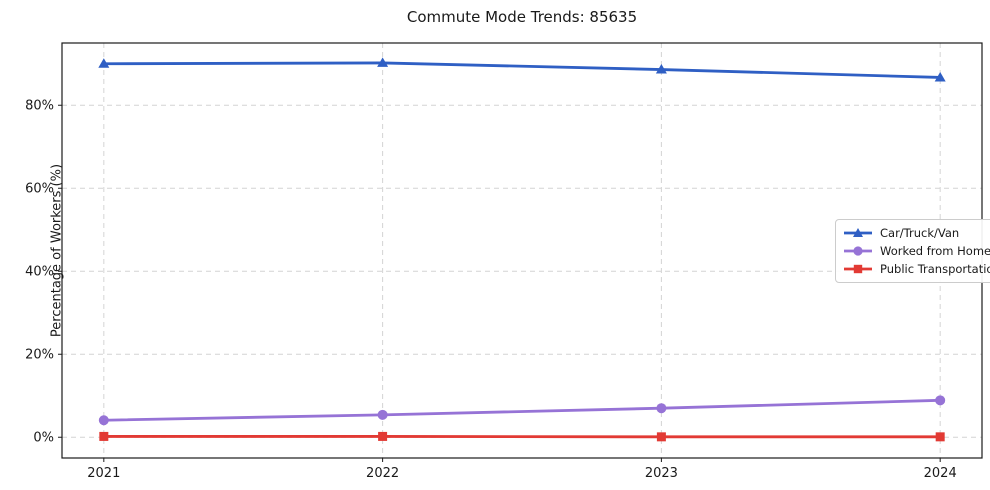  I want to click on legend-label: Public Transportation, so click(935, 269).